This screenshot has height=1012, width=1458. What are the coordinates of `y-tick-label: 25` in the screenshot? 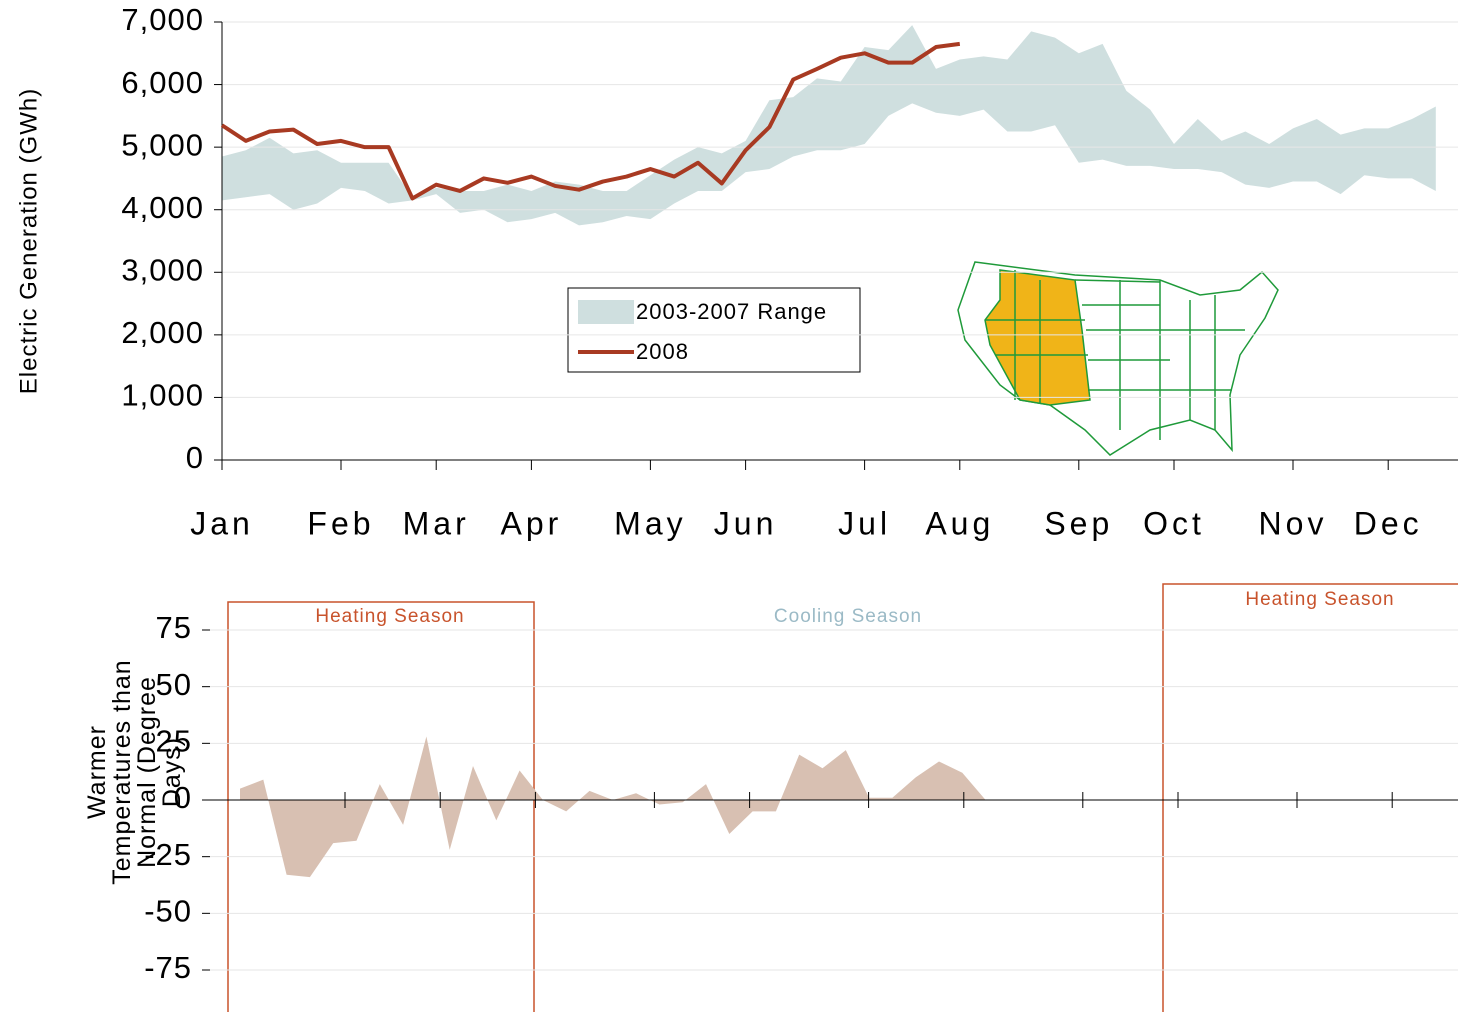 It's located at (174, 741).